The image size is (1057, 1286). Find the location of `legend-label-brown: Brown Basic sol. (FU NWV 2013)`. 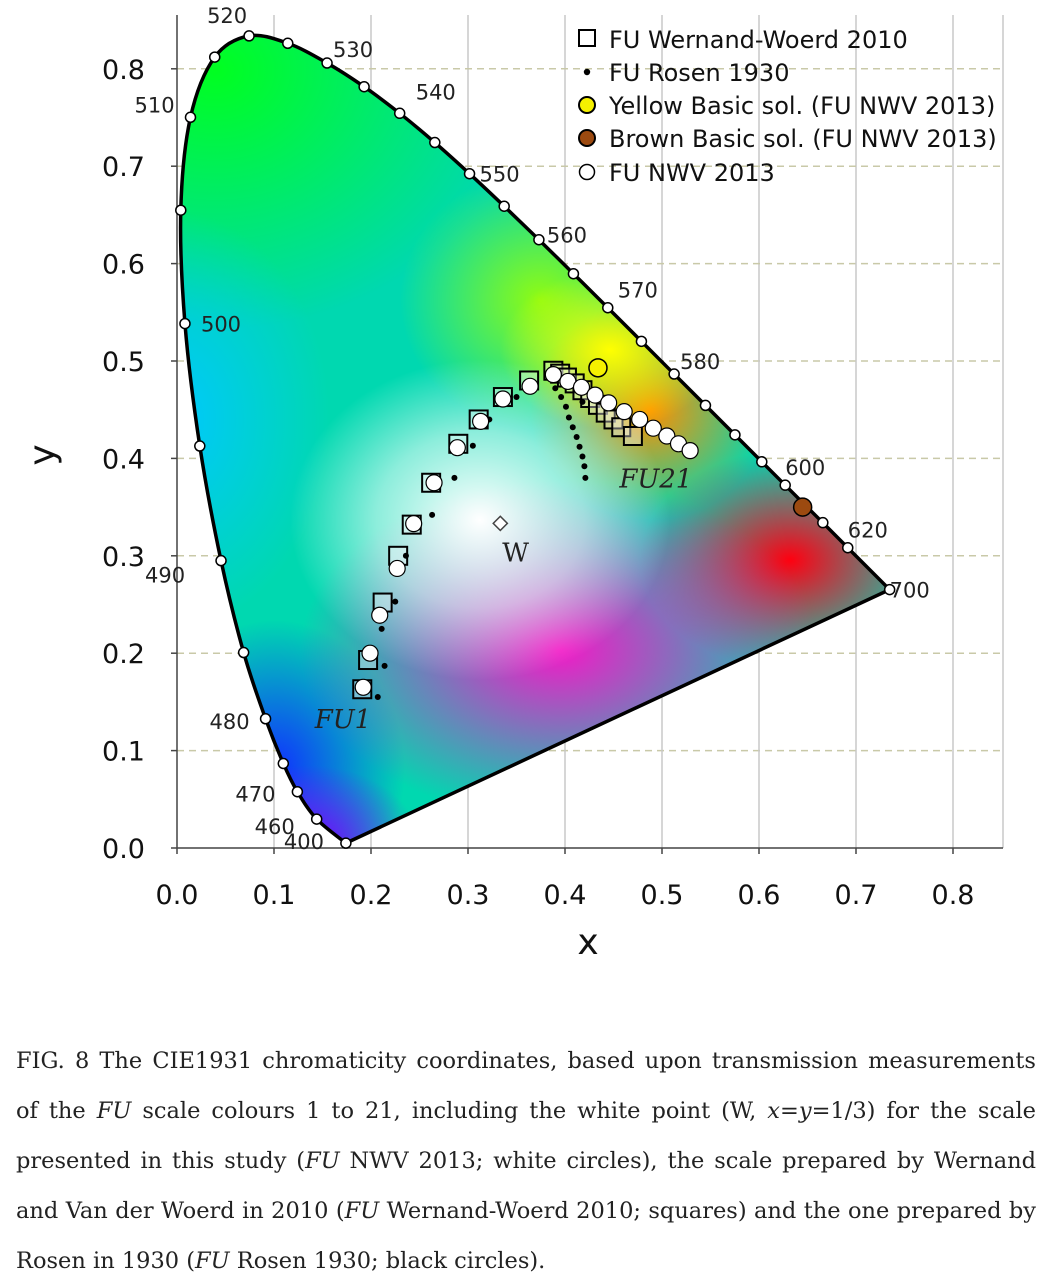

legend-label-brown: Brown Basic sol. (FU NWV 2013) is located at coordinates (803, 139).